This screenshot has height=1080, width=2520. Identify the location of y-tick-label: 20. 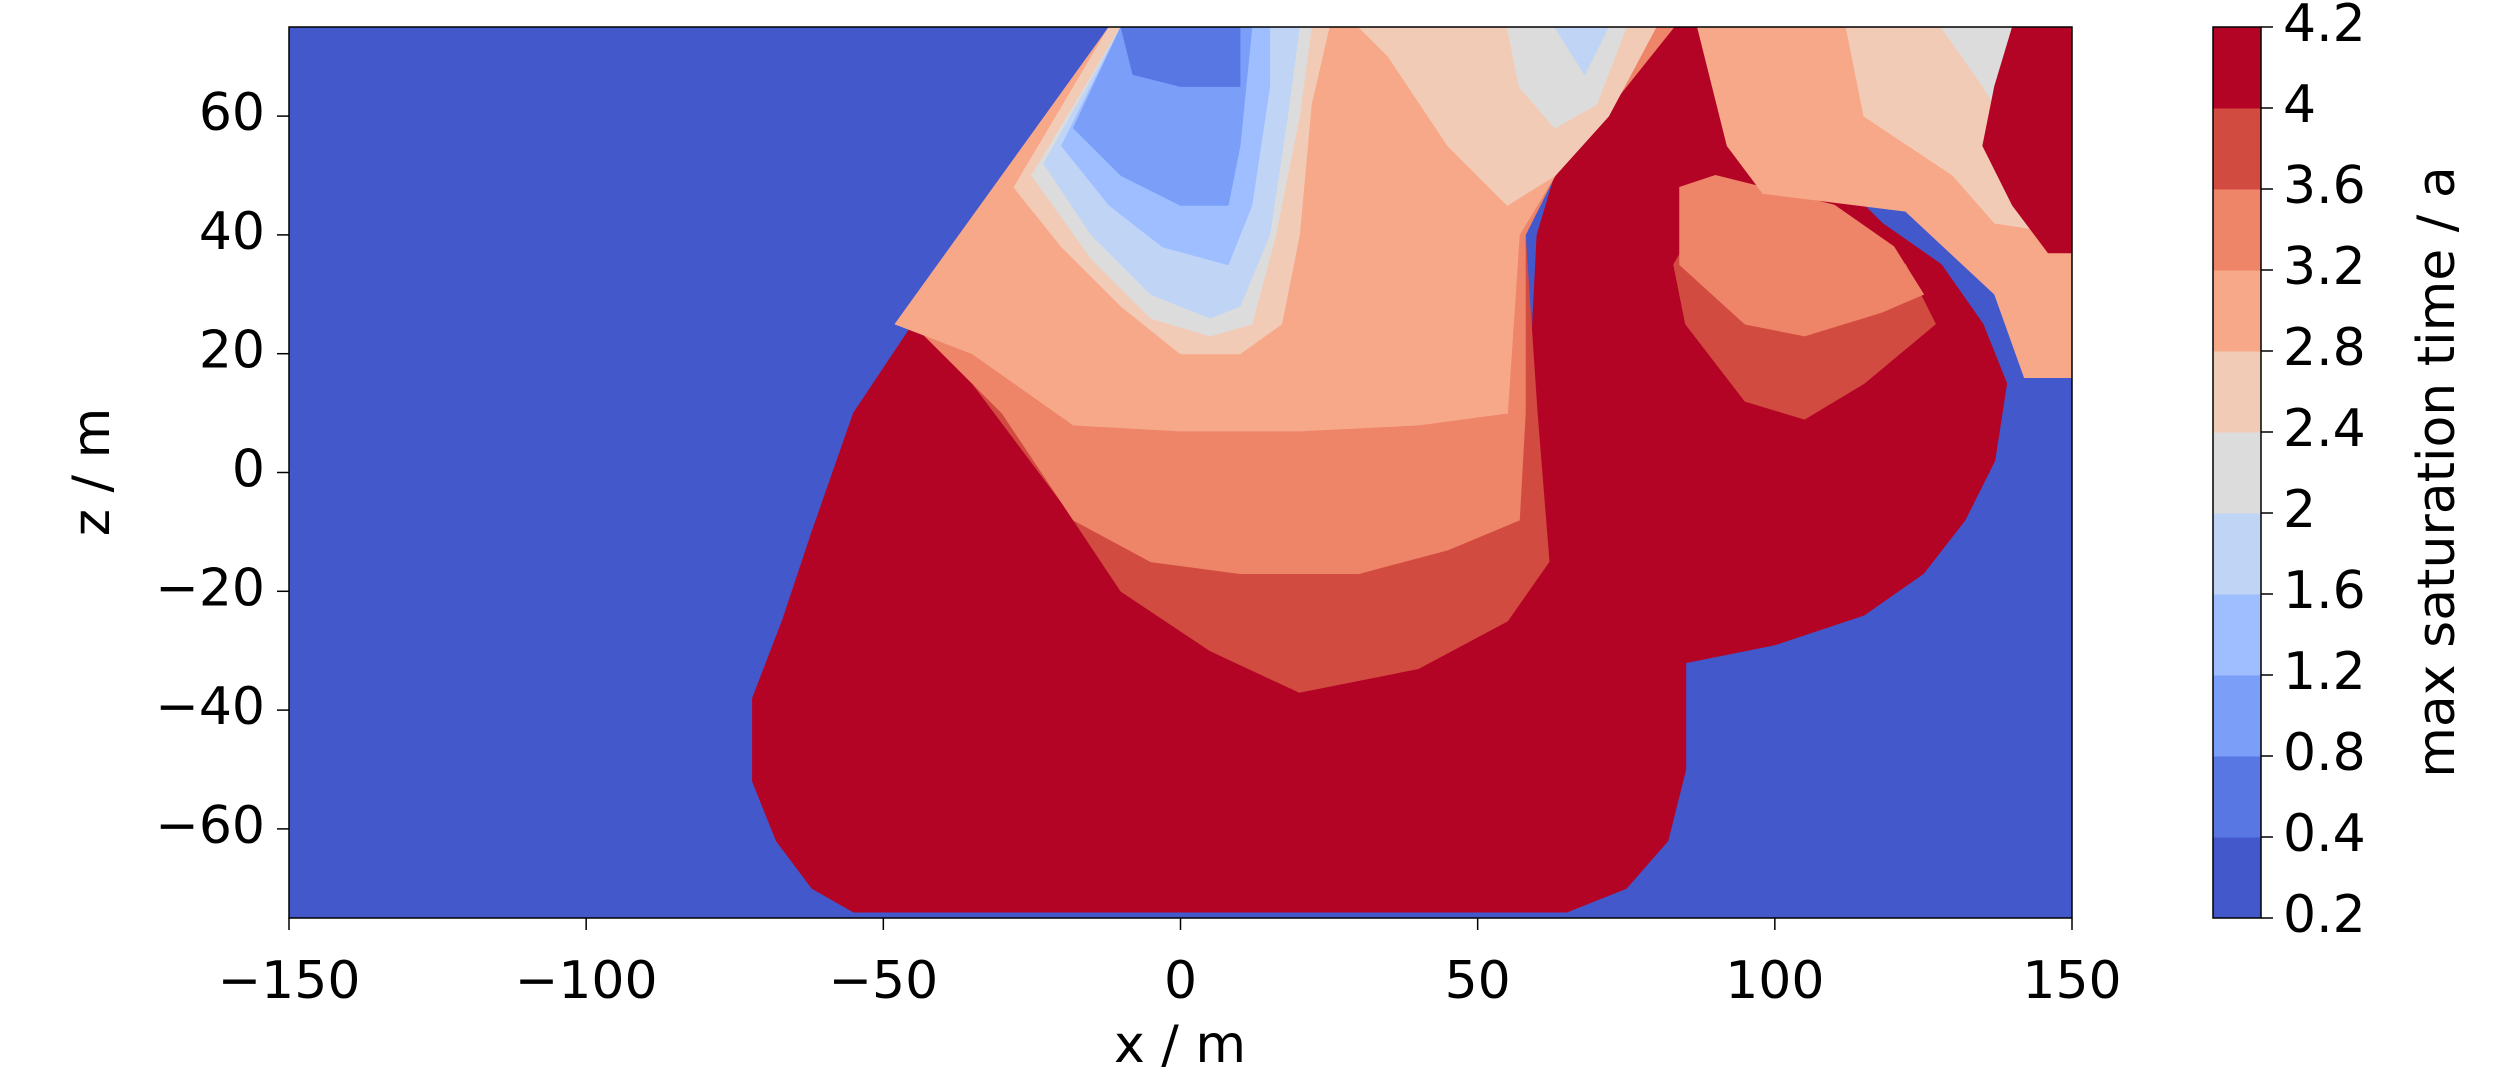
(232, 351).